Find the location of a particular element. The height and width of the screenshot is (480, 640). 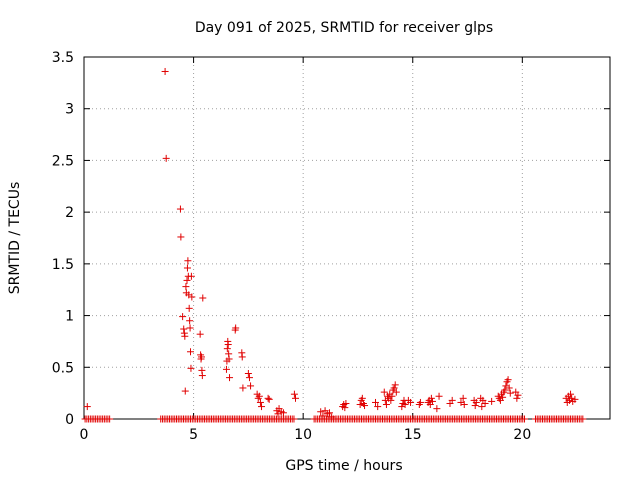

y-tick-label: 2 is located at coordinates (69, 213).